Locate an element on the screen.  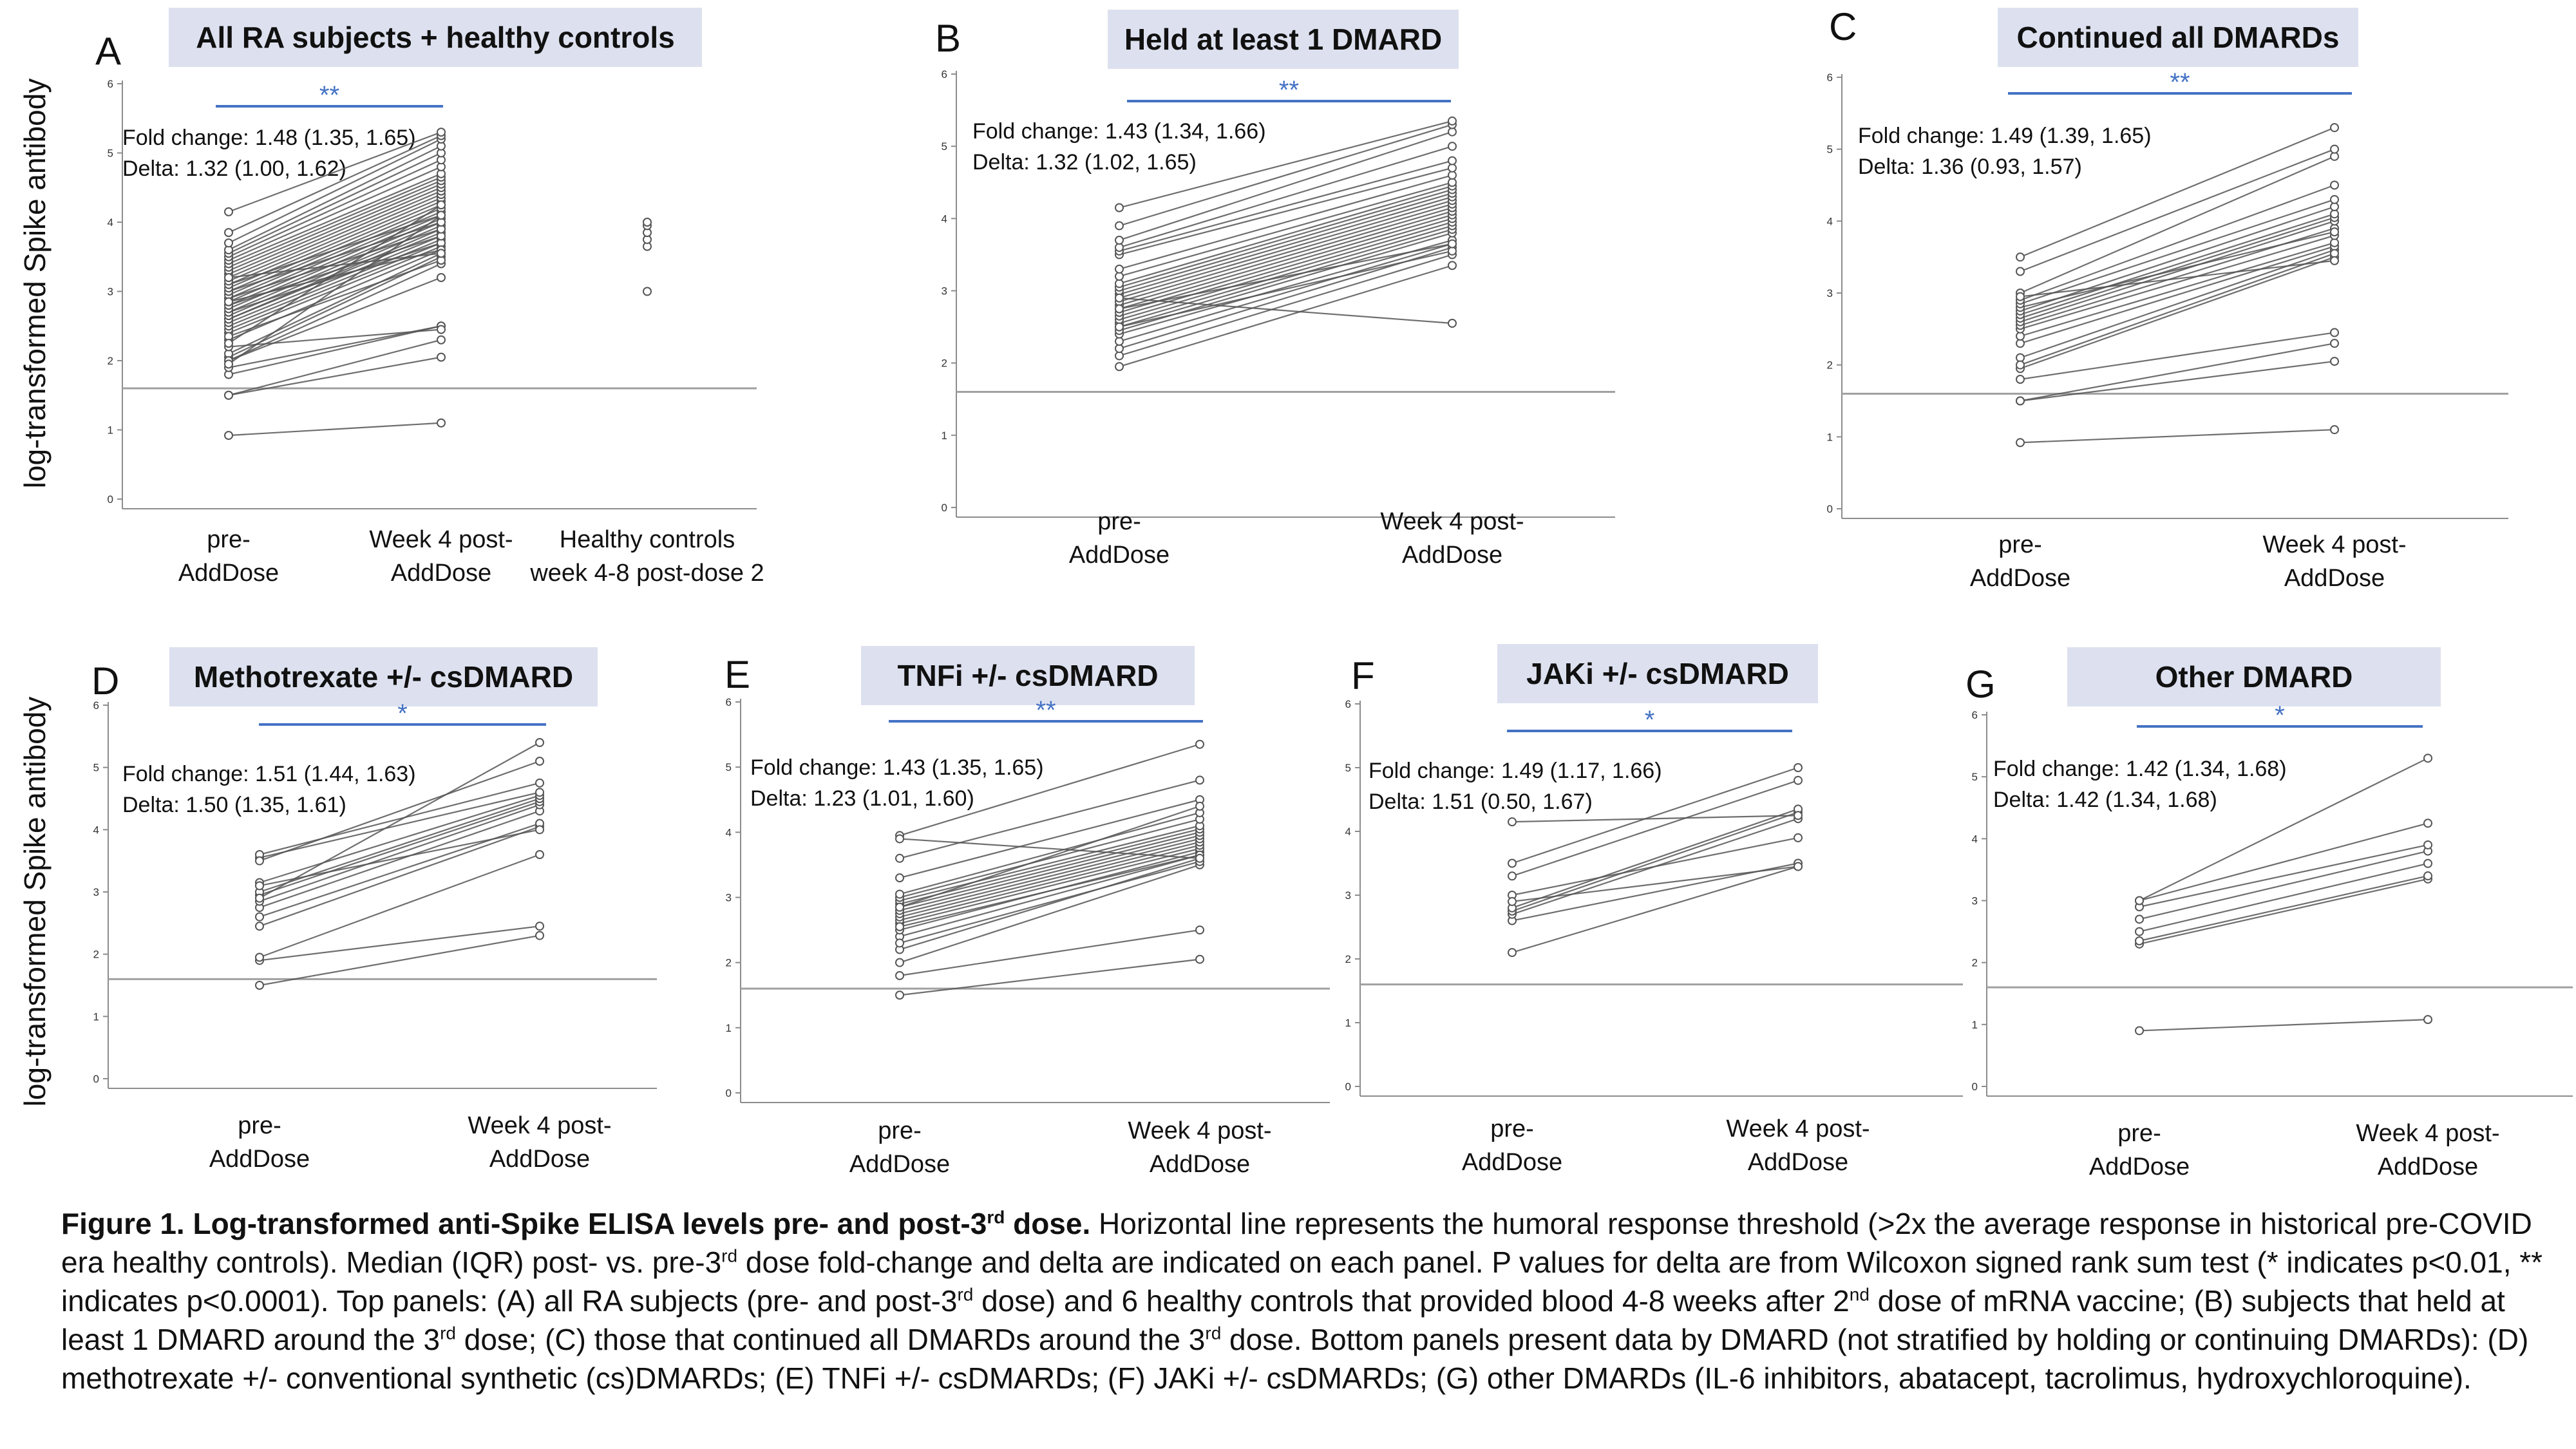
panel-title: Continued all DMARDs is located at coordinates (2178, 38).